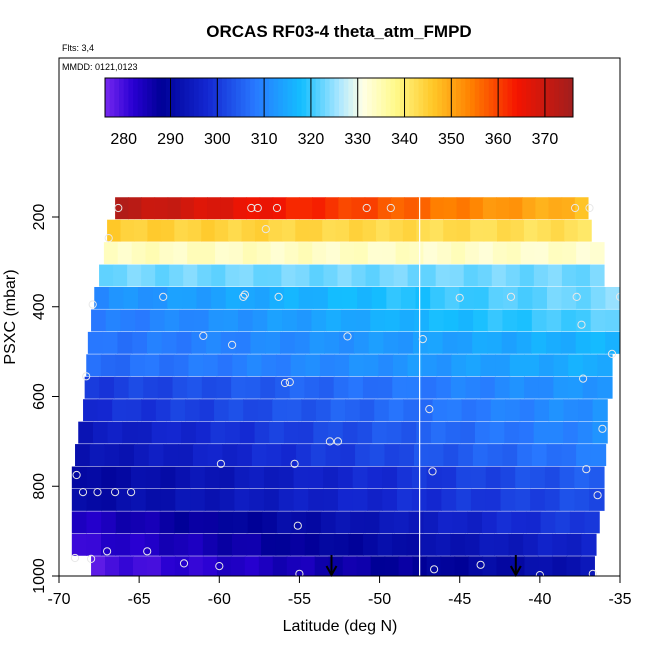  I want to click on colorbar-tick-label: 280, so click(123, 139).